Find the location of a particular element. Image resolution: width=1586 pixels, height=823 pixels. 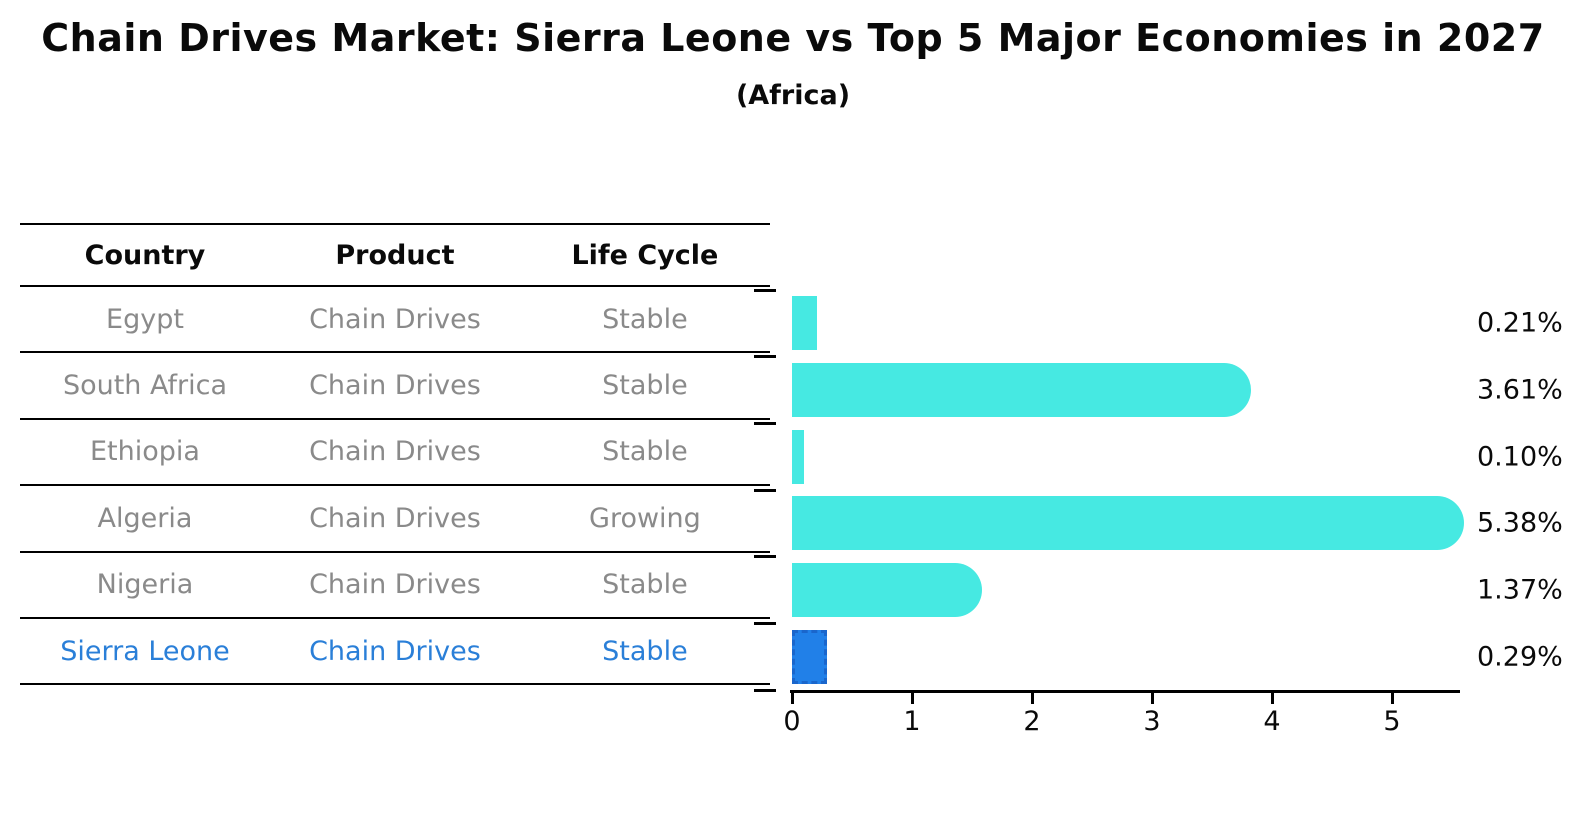

table-header-country: Country is located at coordinates (145, 255).